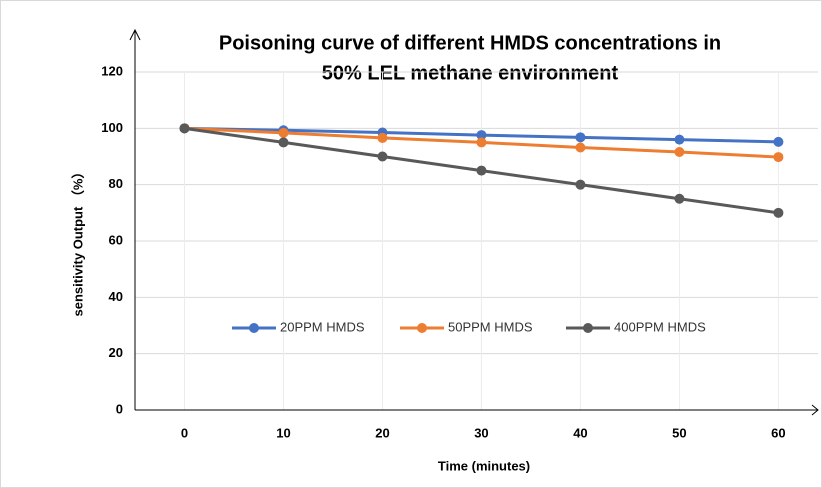 The width and height of the screenshot is (822, 488). Describe the element at coordinates (382, 432) in the screenshot. I see `x-tick-label: 20` at that location.